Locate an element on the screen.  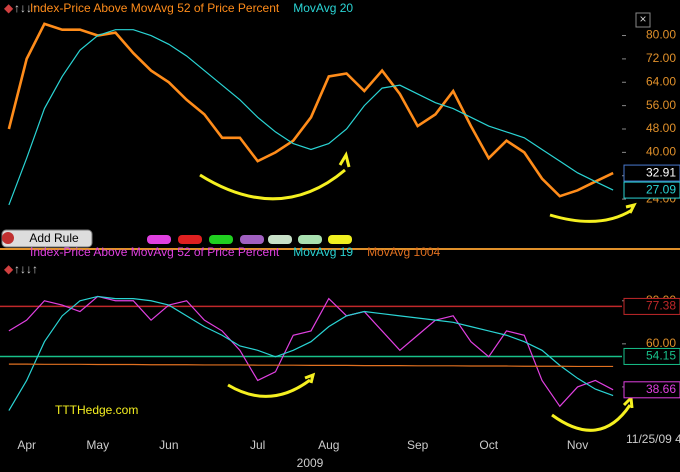
button is located at coordinates (47, 238).